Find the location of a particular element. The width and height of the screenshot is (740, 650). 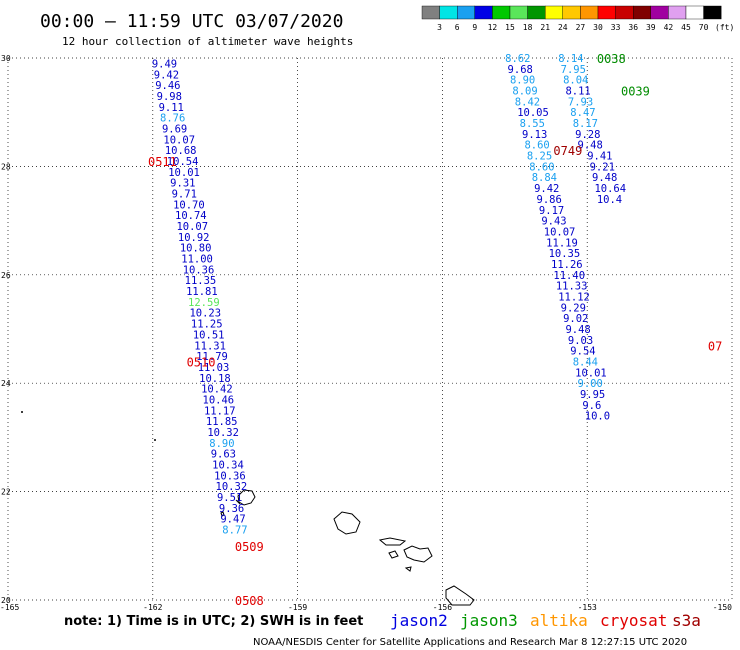

colorbar-tick-label: 30 is located at coordinates (598, 27).